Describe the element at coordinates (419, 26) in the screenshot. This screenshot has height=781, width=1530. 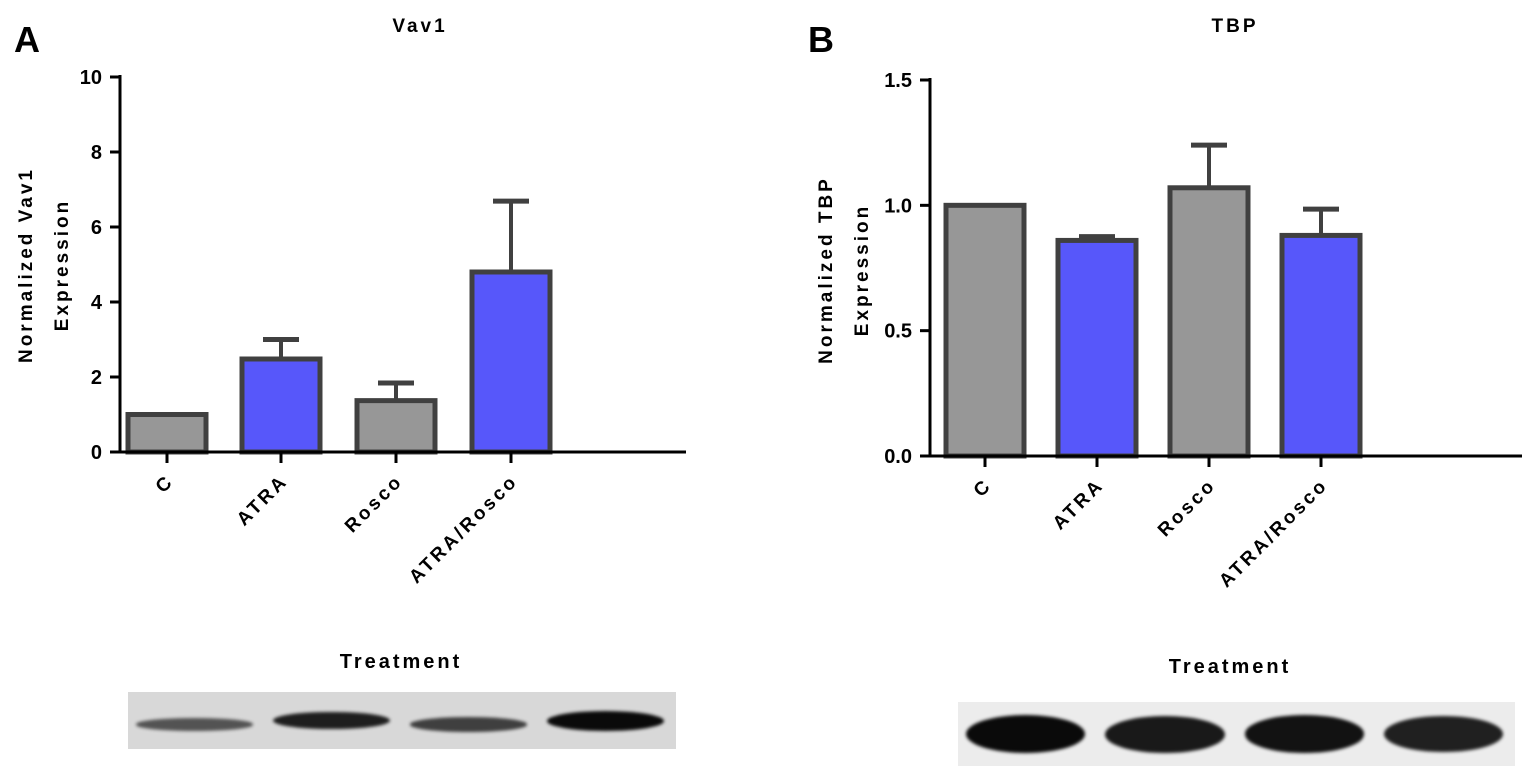
I see `chart-title: Vav1` at that location.